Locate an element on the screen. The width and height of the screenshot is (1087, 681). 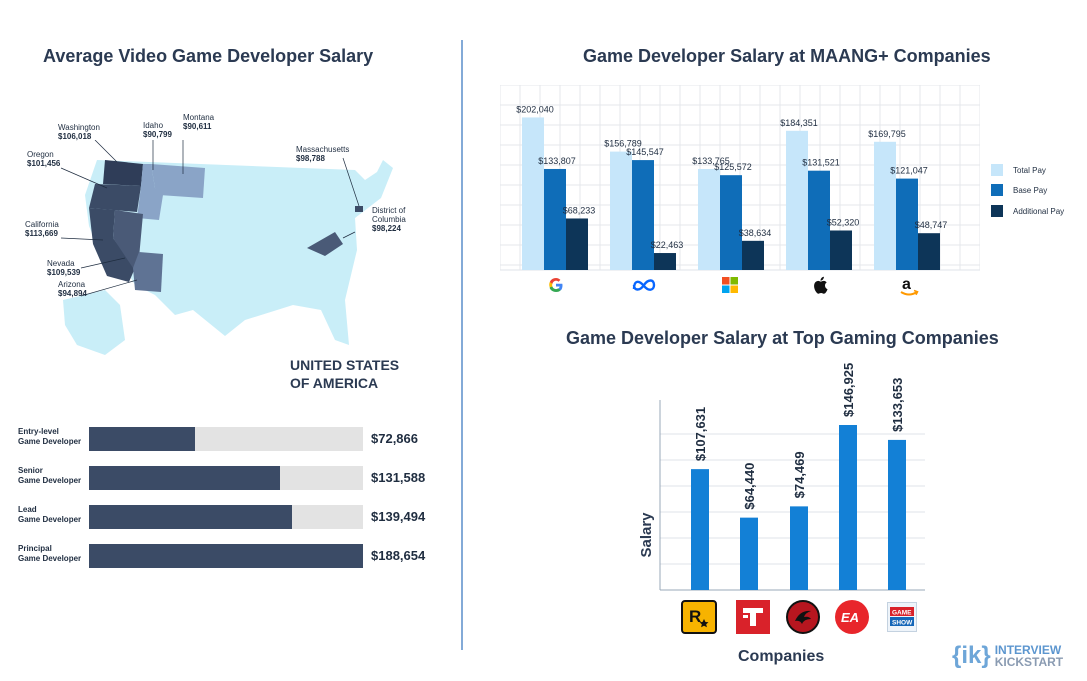
meta-icon is located at coordinates (644, 285).